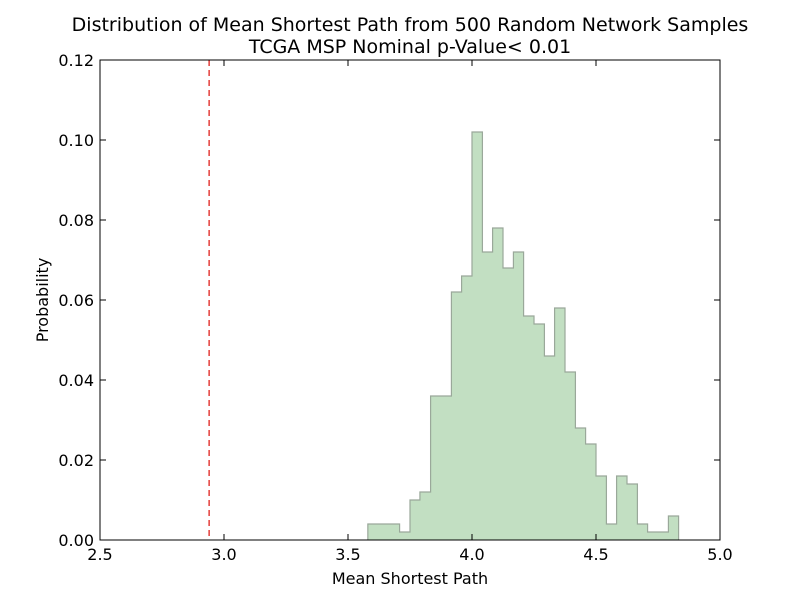 Image resolution: width=800 pixels, height=600 pixels. I want to click on y-tick-label: 0.00, so click(76, 540).